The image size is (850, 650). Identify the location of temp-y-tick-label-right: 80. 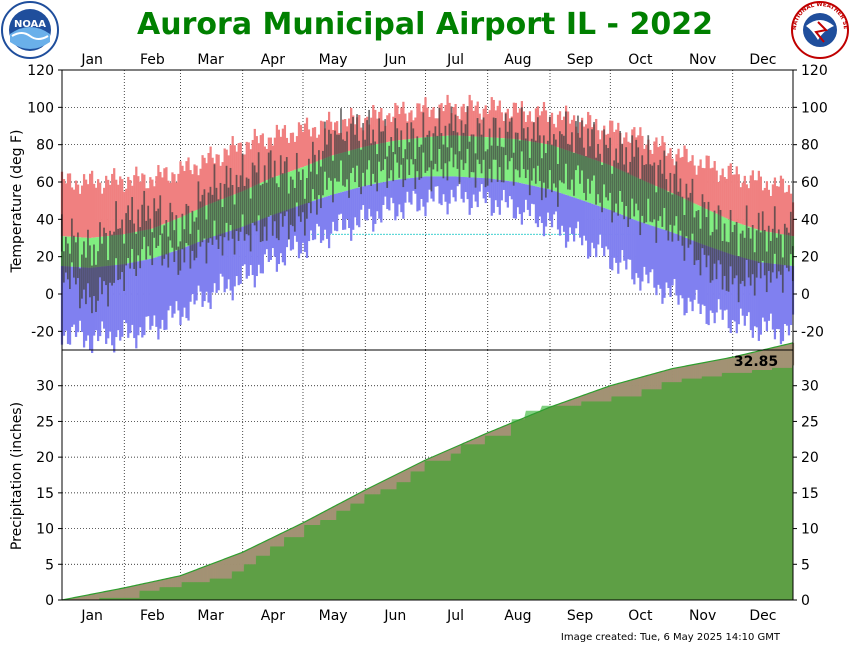
(810, 146).